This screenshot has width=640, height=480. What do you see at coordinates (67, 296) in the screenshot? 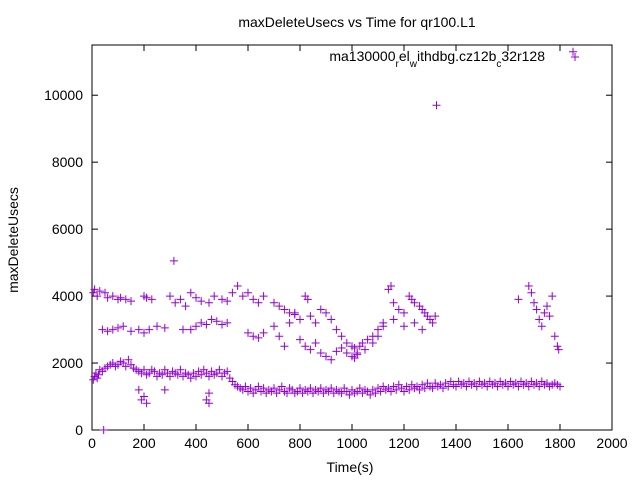
I see `y-tick-label: 4000` at bounding box center [67, 296].